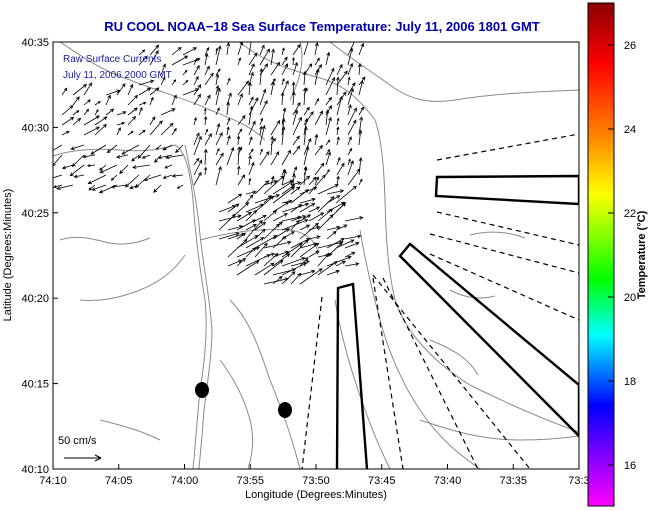  What do you see at coordinates (630, 214) in the screenshot?
I see `colorbar-tick-label: 22` at bounding box center [630, 214].